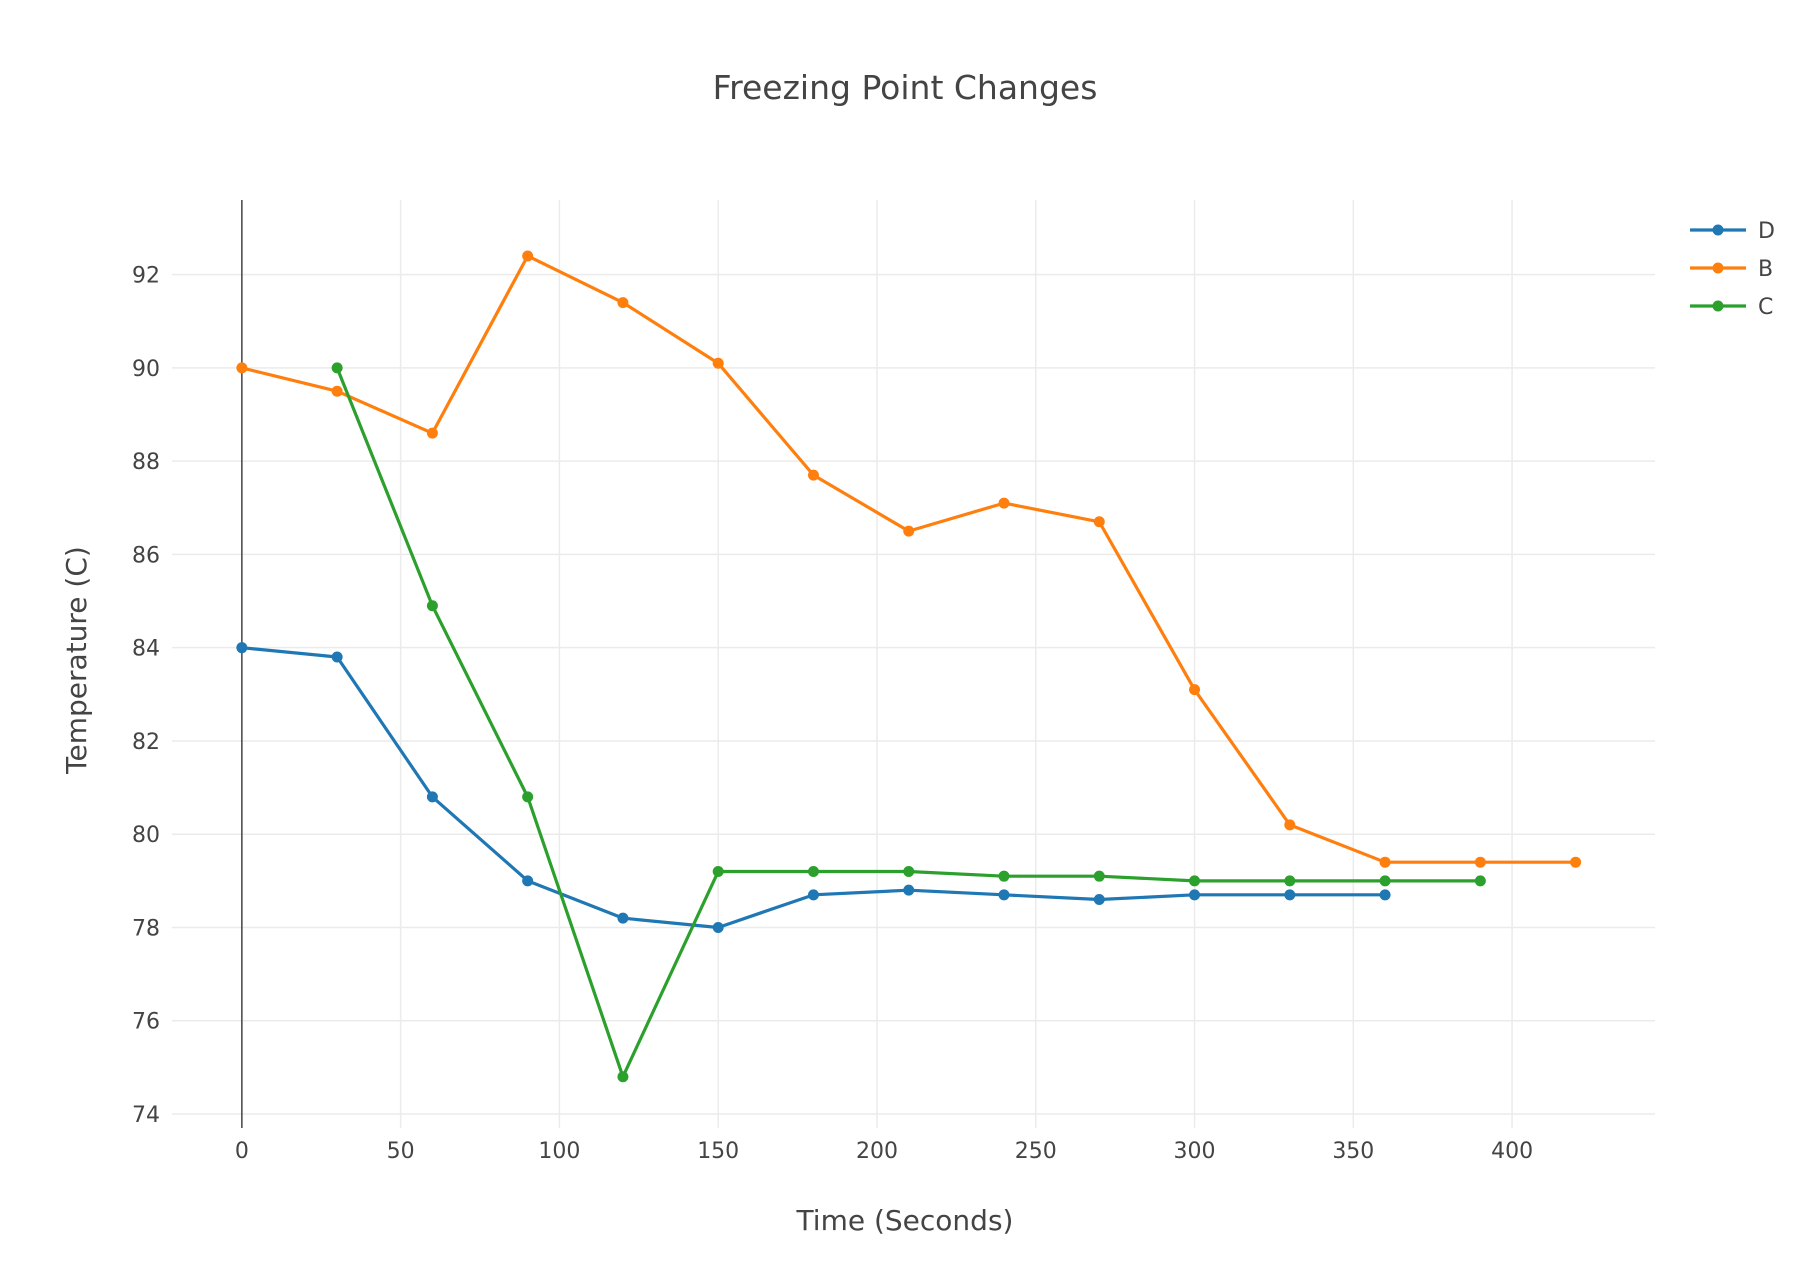 This screenshot has height=1284, width=1810. Describe the element at coordinates (1353, 1151) in the screenshot. I see `x-tick-label: 350` at that location.